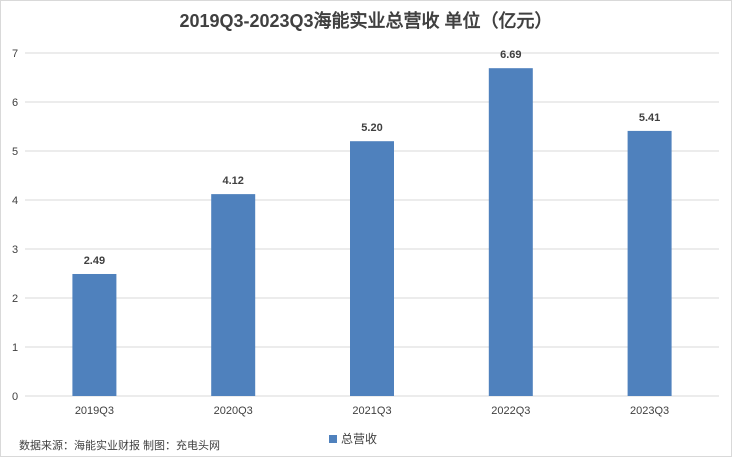 The height and width of the screenshot is (457, 732). Describe the element at coordinates (15, 299) in the screenshot. I see `y-tick-label: 2` at that location.